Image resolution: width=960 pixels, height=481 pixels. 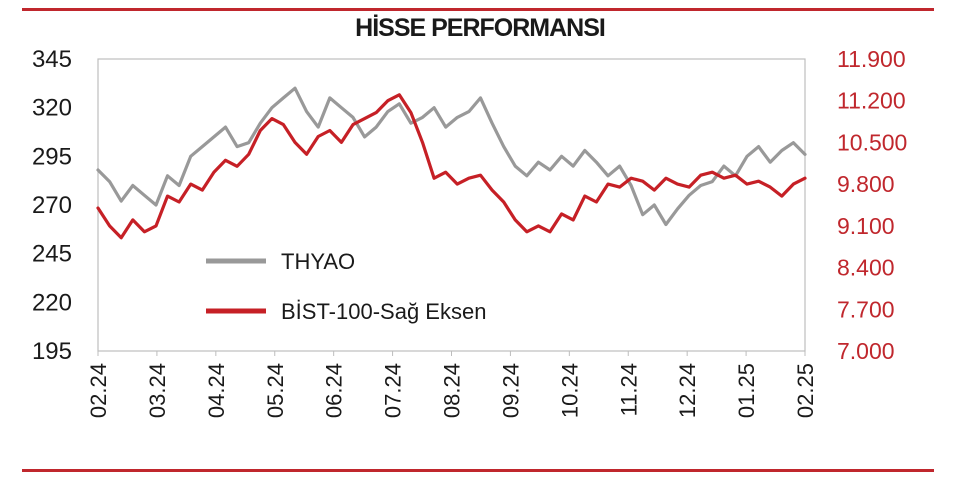 What do you see at coordinates (510, 390) in the screenshot?
I see `x-tick-label: 09.24` at bounding box center [510, 390].